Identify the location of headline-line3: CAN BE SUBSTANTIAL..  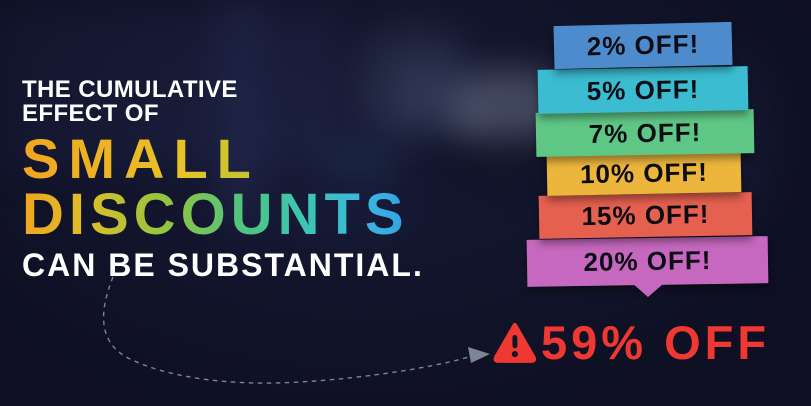
(223, 265).